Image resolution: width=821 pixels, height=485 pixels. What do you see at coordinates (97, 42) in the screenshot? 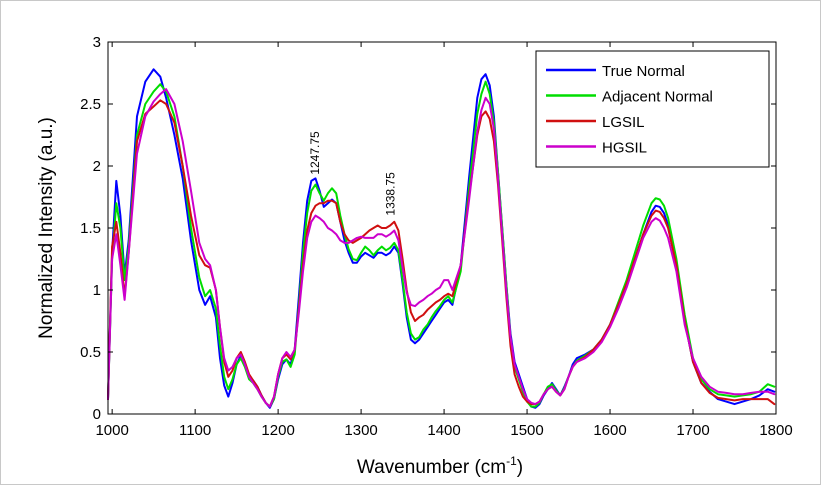
I see `y-tick-label: 3` at bounding box center [97, 42].